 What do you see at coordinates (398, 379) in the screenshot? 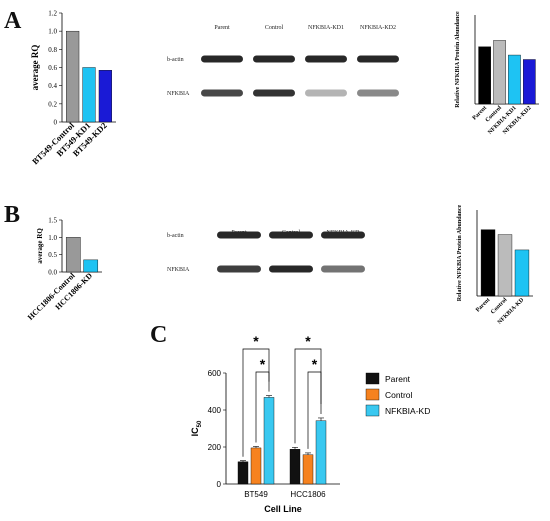
I see `legend-label: Parent` at bounding box center [398, 379].